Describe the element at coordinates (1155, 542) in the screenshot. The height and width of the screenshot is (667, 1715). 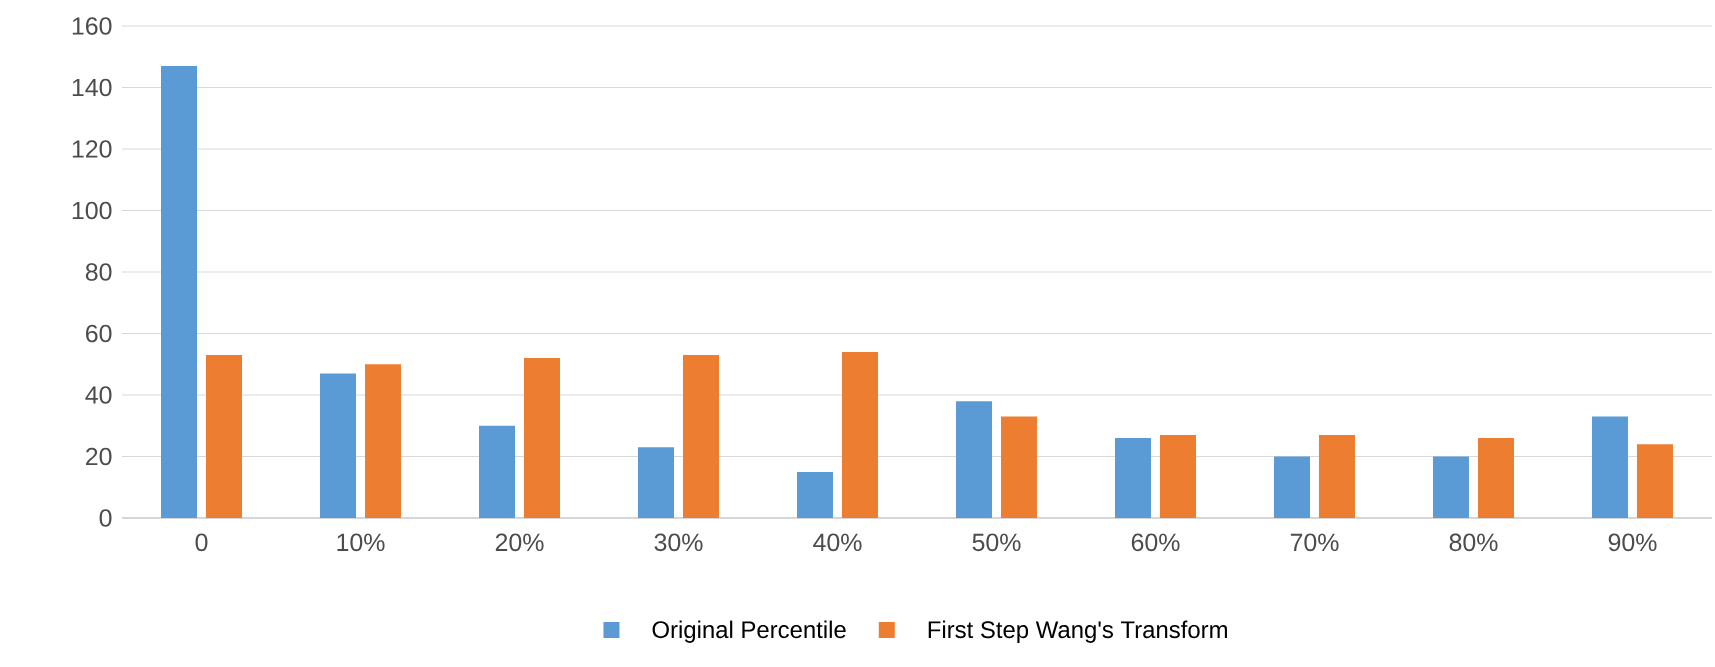
I see `x-tick-label: 60%` at that location.